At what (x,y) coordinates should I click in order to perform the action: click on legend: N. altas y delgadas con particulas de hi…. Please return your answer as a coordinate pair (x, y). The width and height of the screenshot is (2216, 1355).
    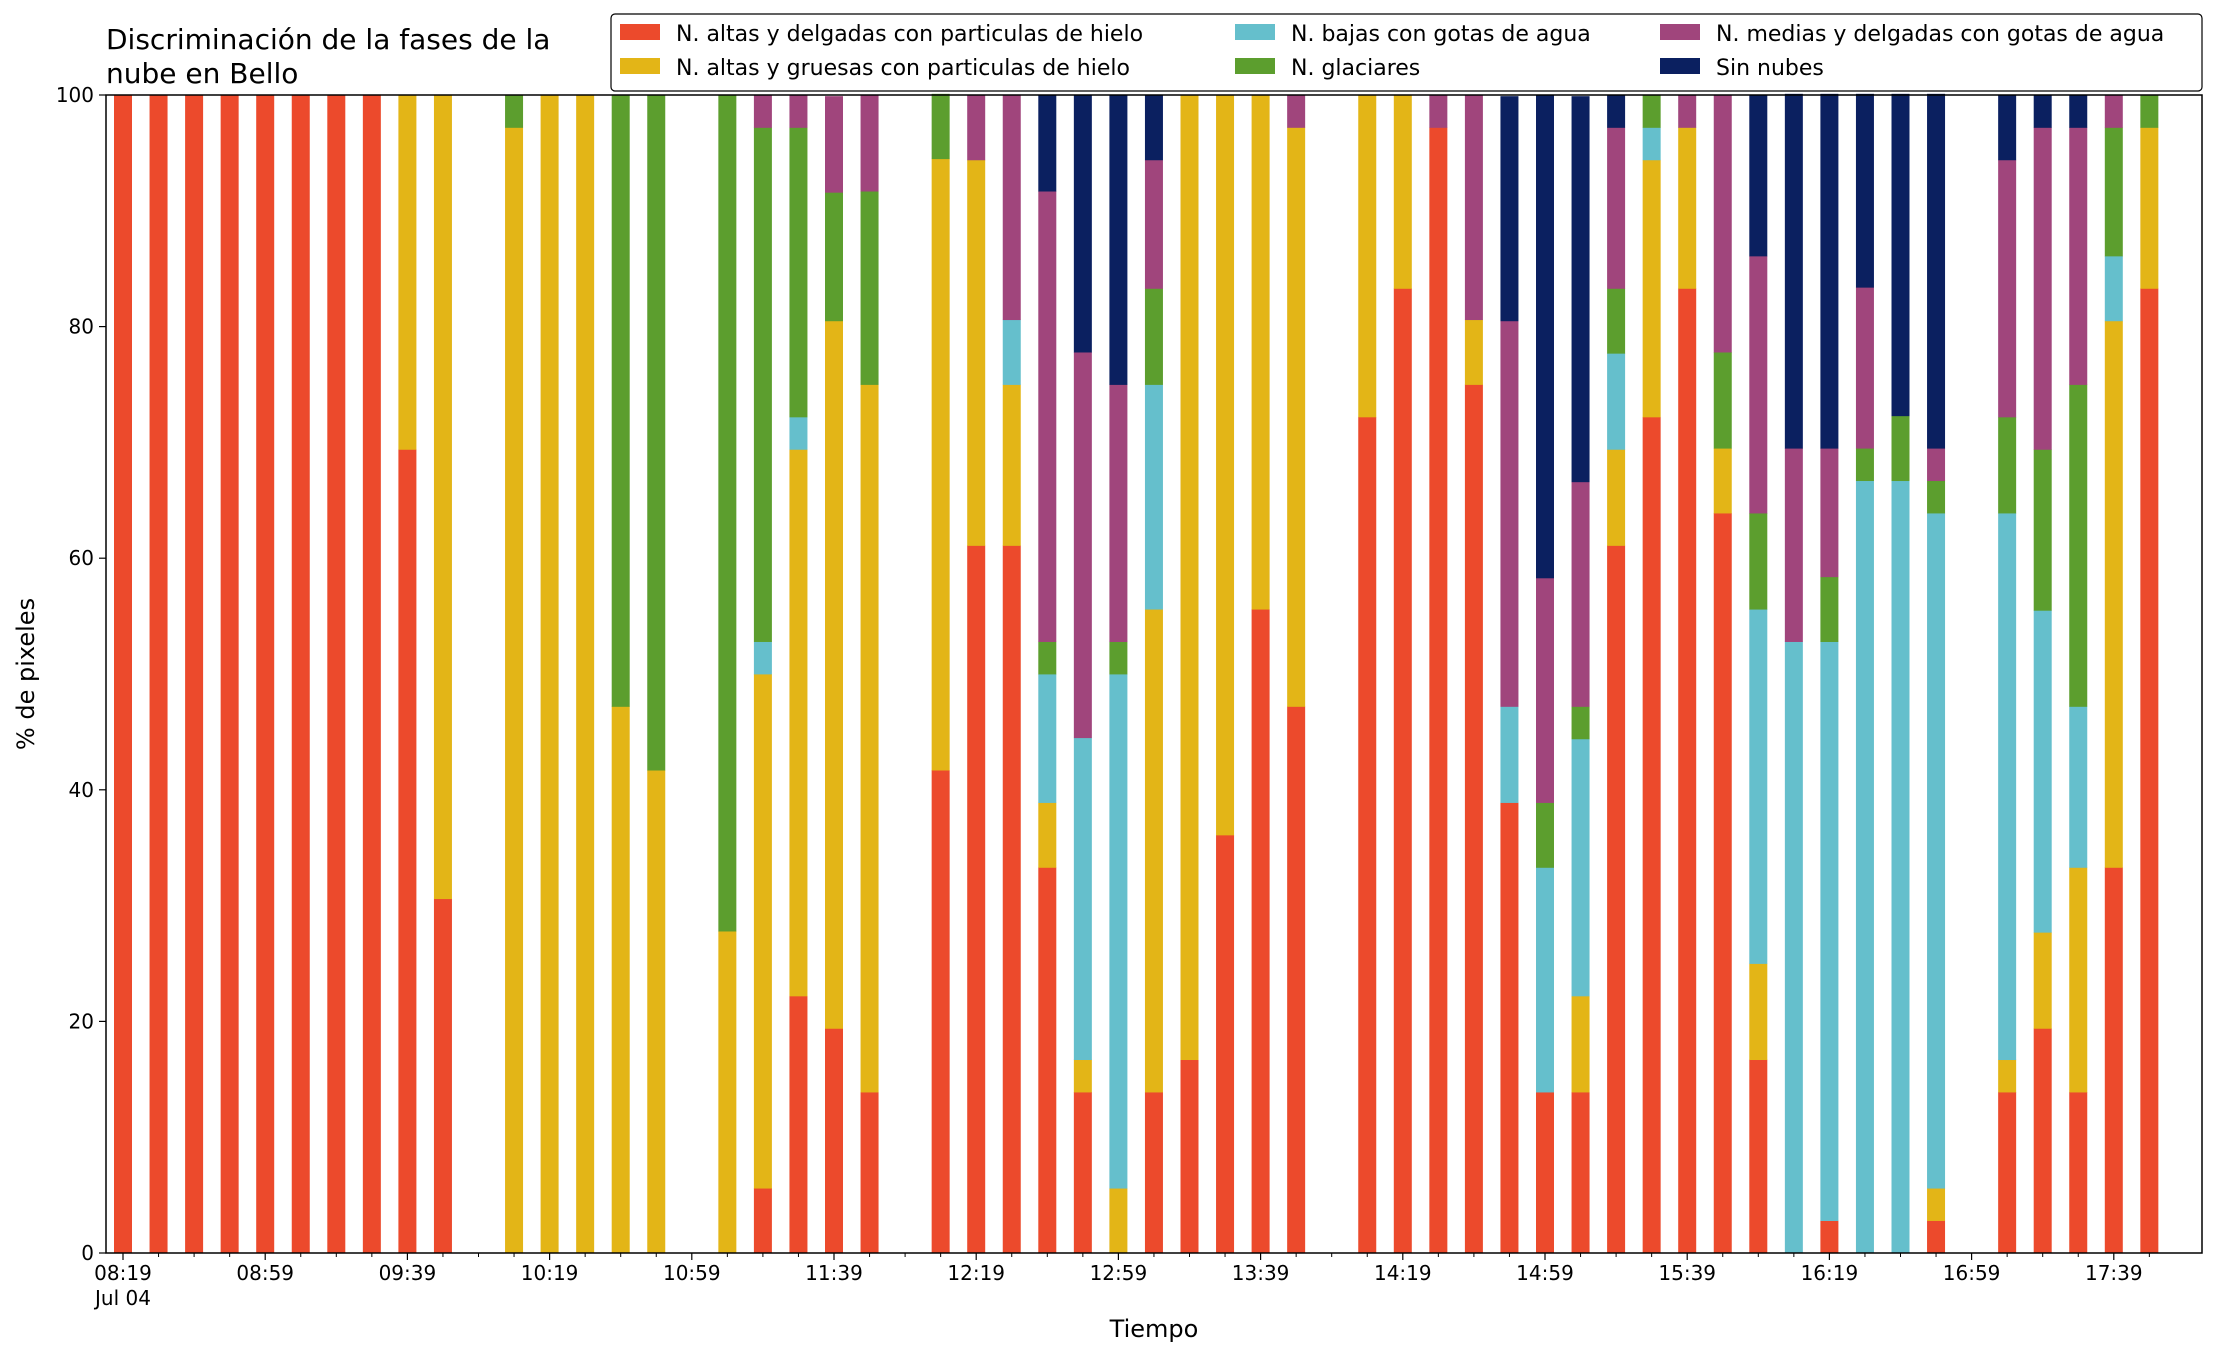
    Looking at the image, I should click on (1406, 52).